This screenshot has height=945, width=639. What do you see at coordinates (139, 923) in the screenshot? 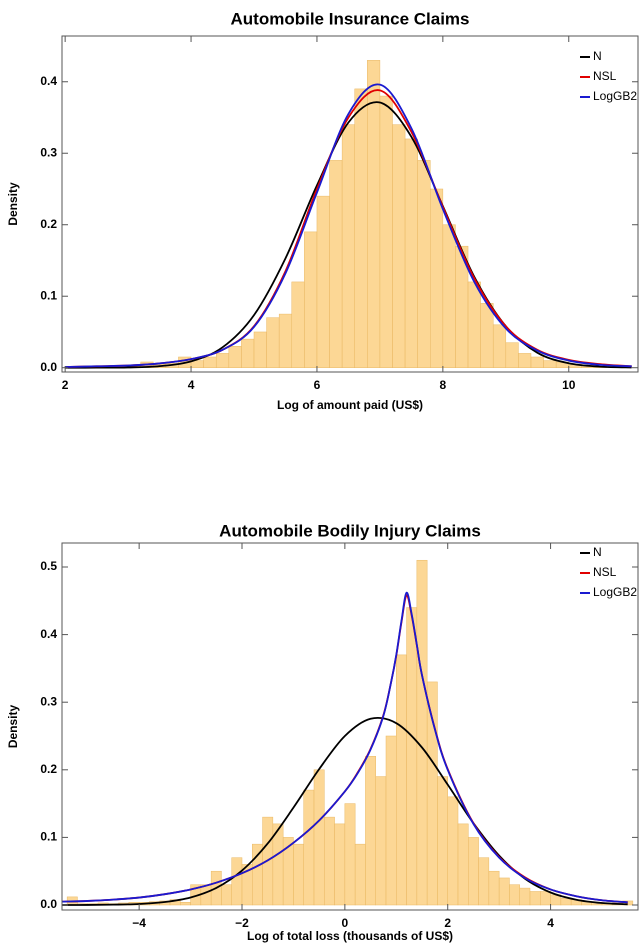
I see `x-tick-label: −4` at bounding box center [139, 923].